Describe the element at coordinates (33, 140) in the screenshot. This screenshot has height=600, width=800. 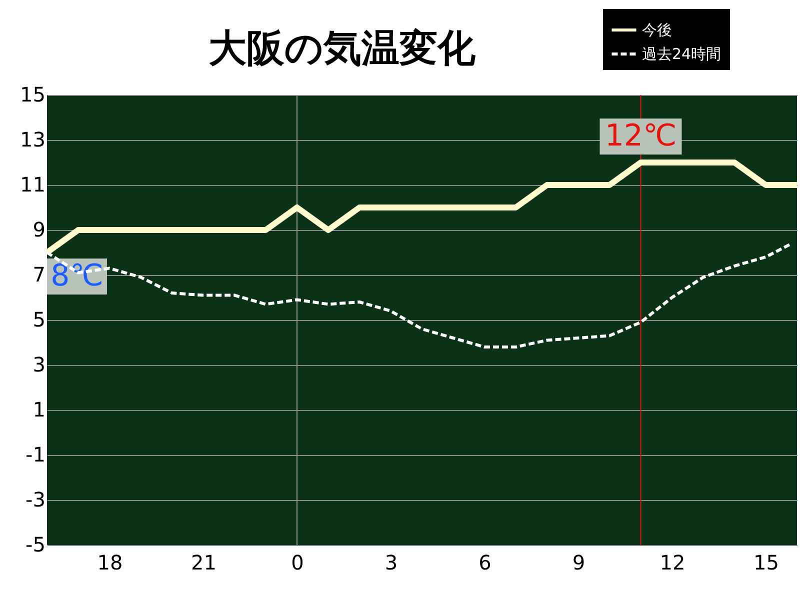
I see `y-tick-label: 13` at that location.